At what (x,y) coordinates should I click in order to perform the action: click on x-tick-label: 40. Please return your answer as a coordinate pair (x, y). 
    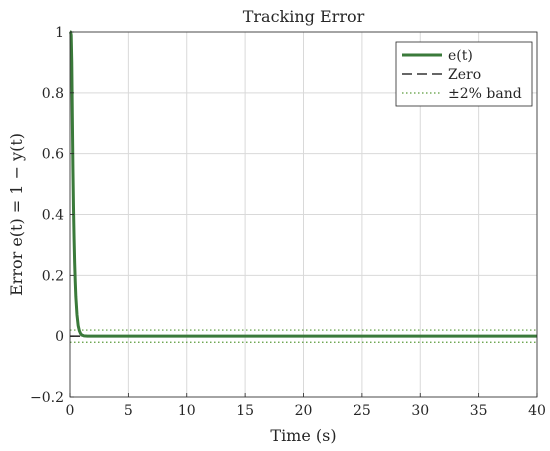
    Looking at the image, I should click on (537, 411).